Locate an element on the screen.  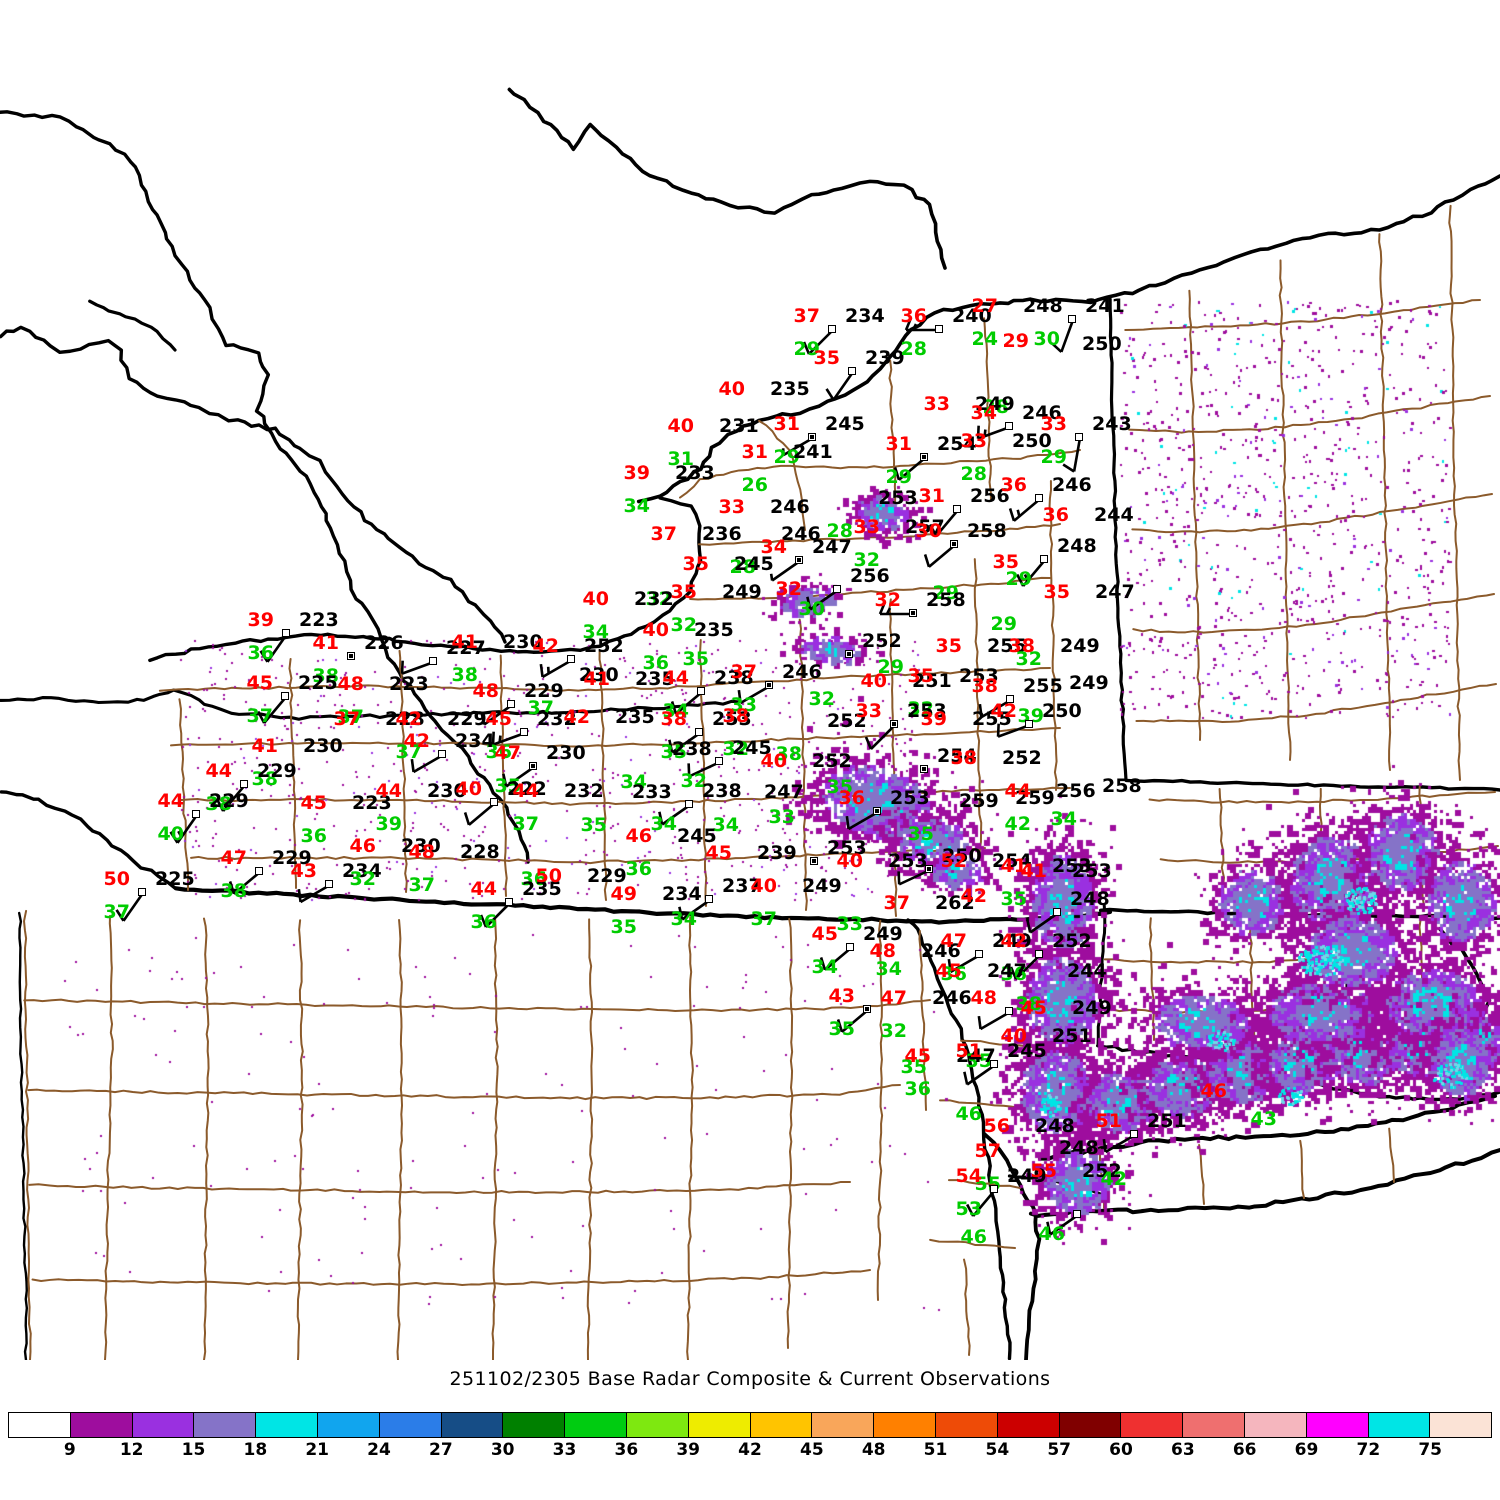
colorbar-tick-12: 12 is located at coordinates (131, 1450).